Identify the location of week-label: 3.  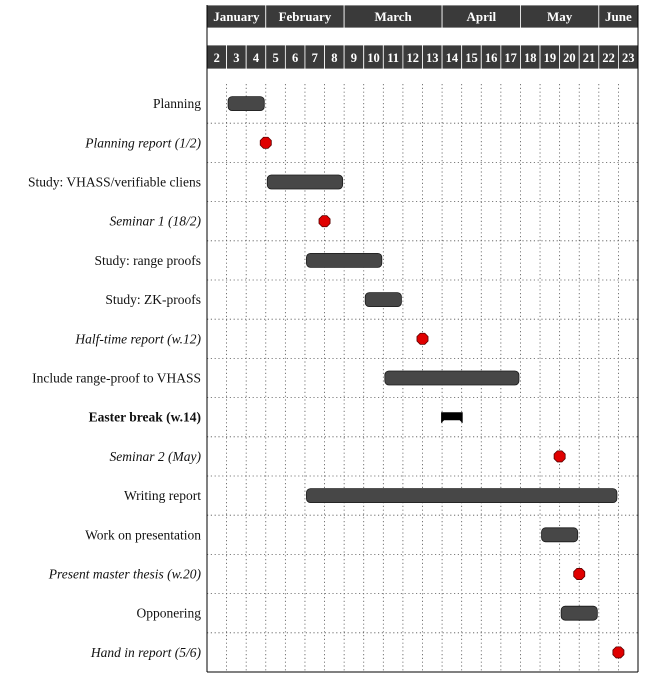
(236, 58).